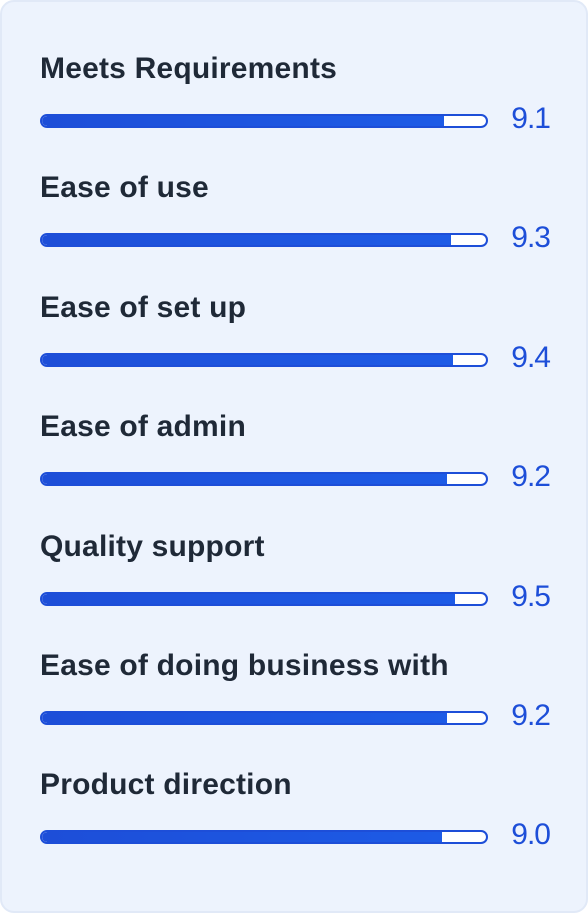  What do you see at coordinates (531, 834) in the screenshot?
I see `metric-score: 9.0` at bounding box center [531, 834].